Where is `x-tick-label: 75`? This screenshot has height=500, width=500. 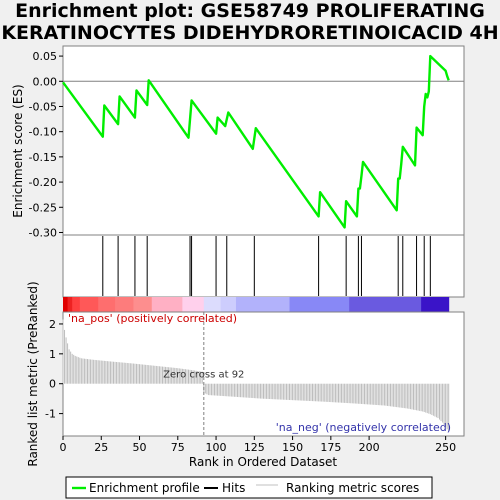
x-tick-label: 75 is located at coordinates (178, 447).